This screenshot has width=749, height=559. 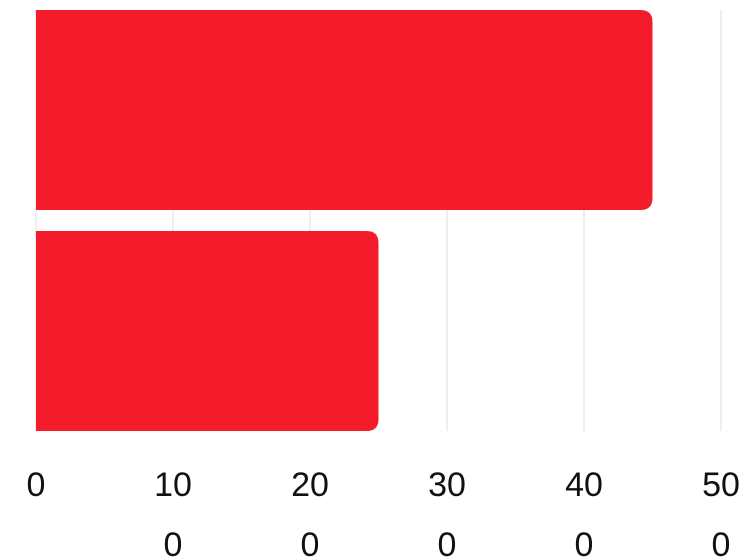 I want to click on x-tick-label: 100, so click(x=173, y=512).